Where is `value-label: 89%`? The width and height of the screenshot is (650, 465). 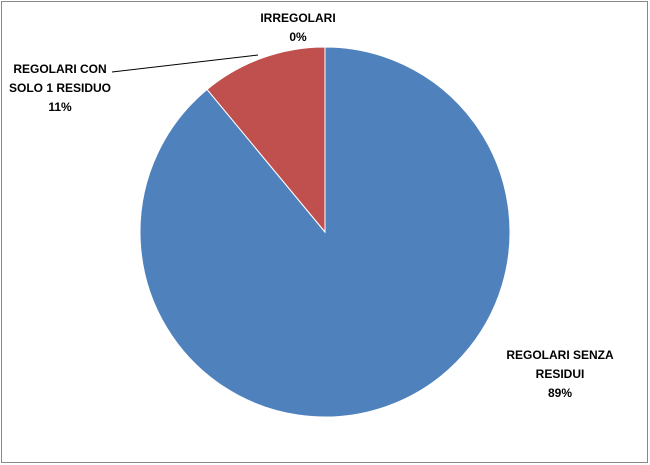
value-label: 89% is located at coordinates (560, 393).